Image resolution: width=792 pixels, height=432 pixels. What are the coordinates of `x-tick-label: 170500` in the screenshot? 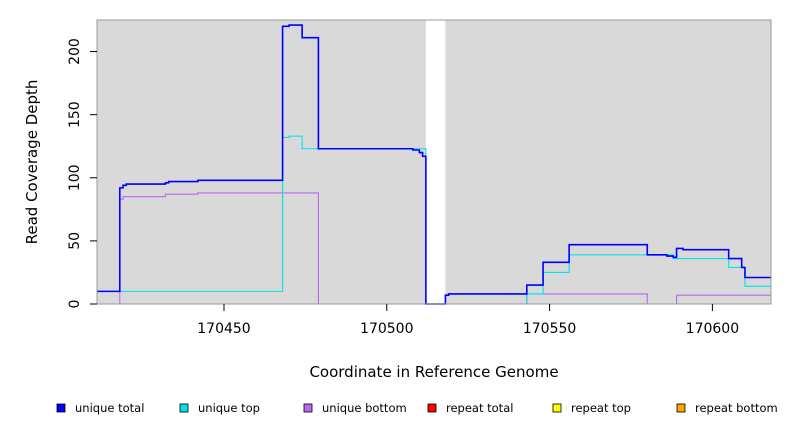 It's located at (386, 329).